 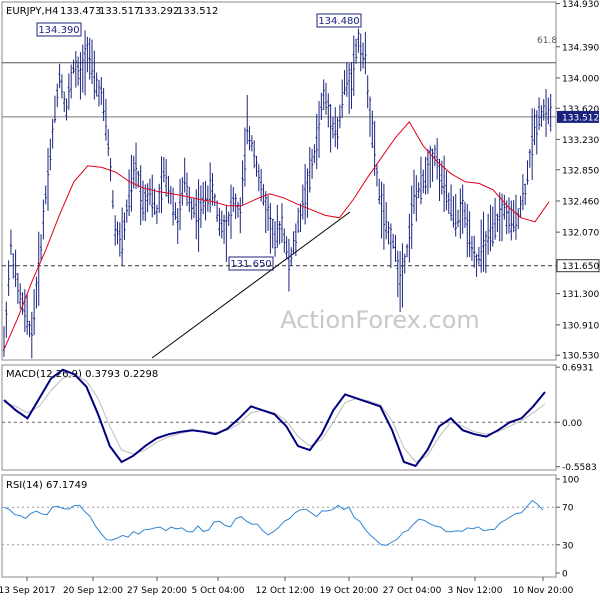 I want to click on fib-label: 61.8, so click(x=547, y=41).